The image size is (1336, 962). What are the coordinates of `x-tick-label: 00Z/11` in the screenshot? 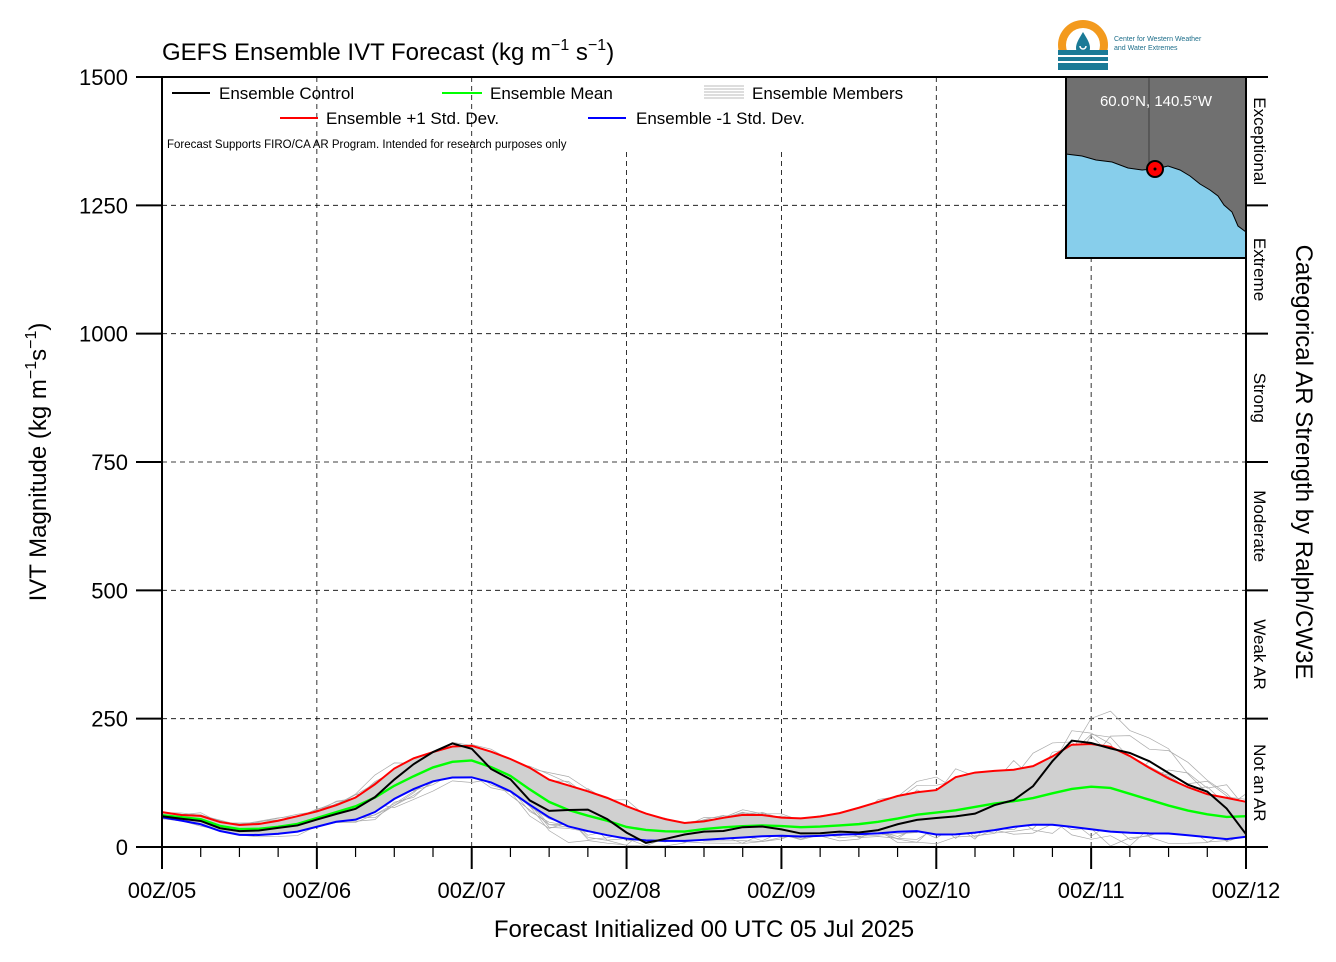 It's located at (1091, 890).